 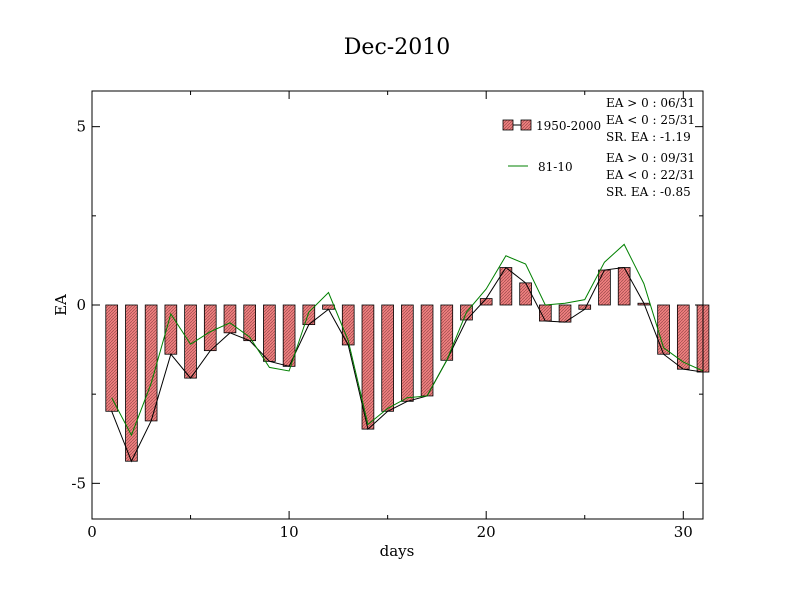 I want to click on legend-stat: EA > 0 : 06/31, so click(x=650, y=103).